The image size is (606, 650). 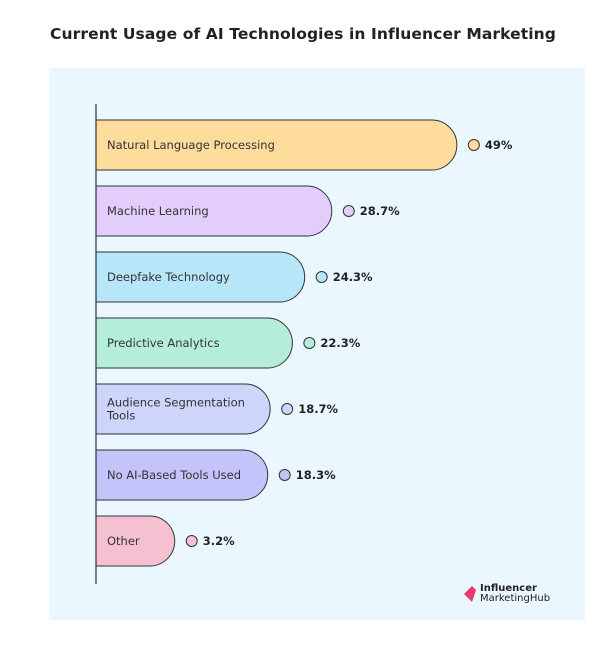 What do you see at coordinates (163, 343) in the screenshot?
I see `category-label: Predictive Analytics` at bounding box center [163, 343].